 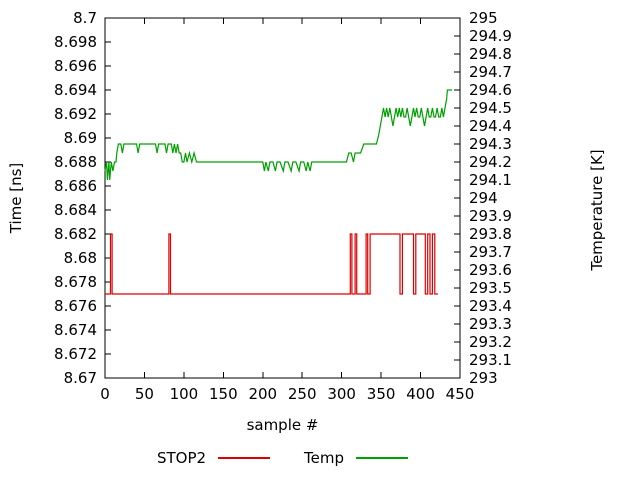 I want to click on y-tick-left-label: 8.688, so click(x=75, y=162).